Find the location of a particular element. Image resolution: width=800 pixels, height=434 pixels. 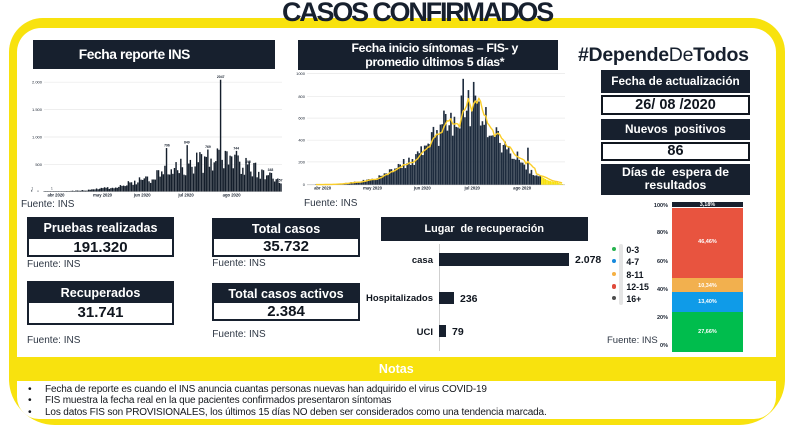

svg-text: 600 is located at coordinates (301, 118).